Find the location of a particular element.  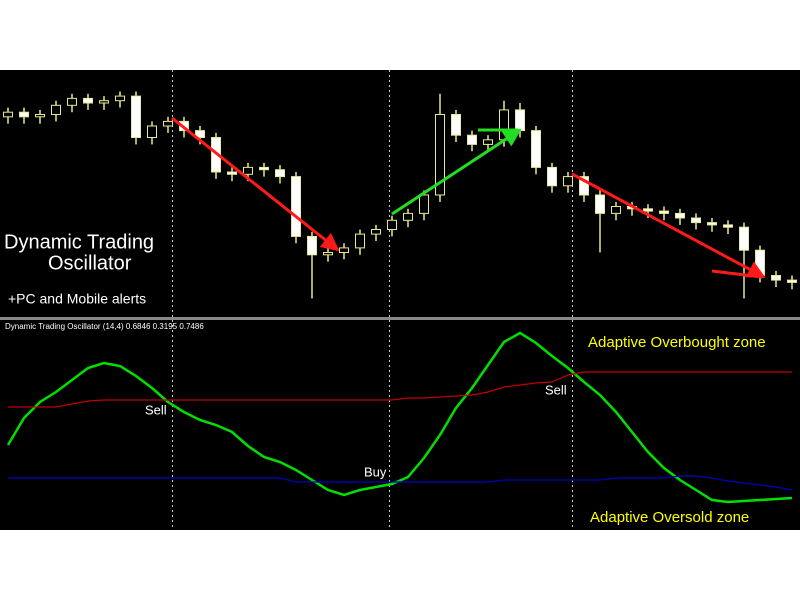

annotation: Buy is located at coordinates (375, 471).